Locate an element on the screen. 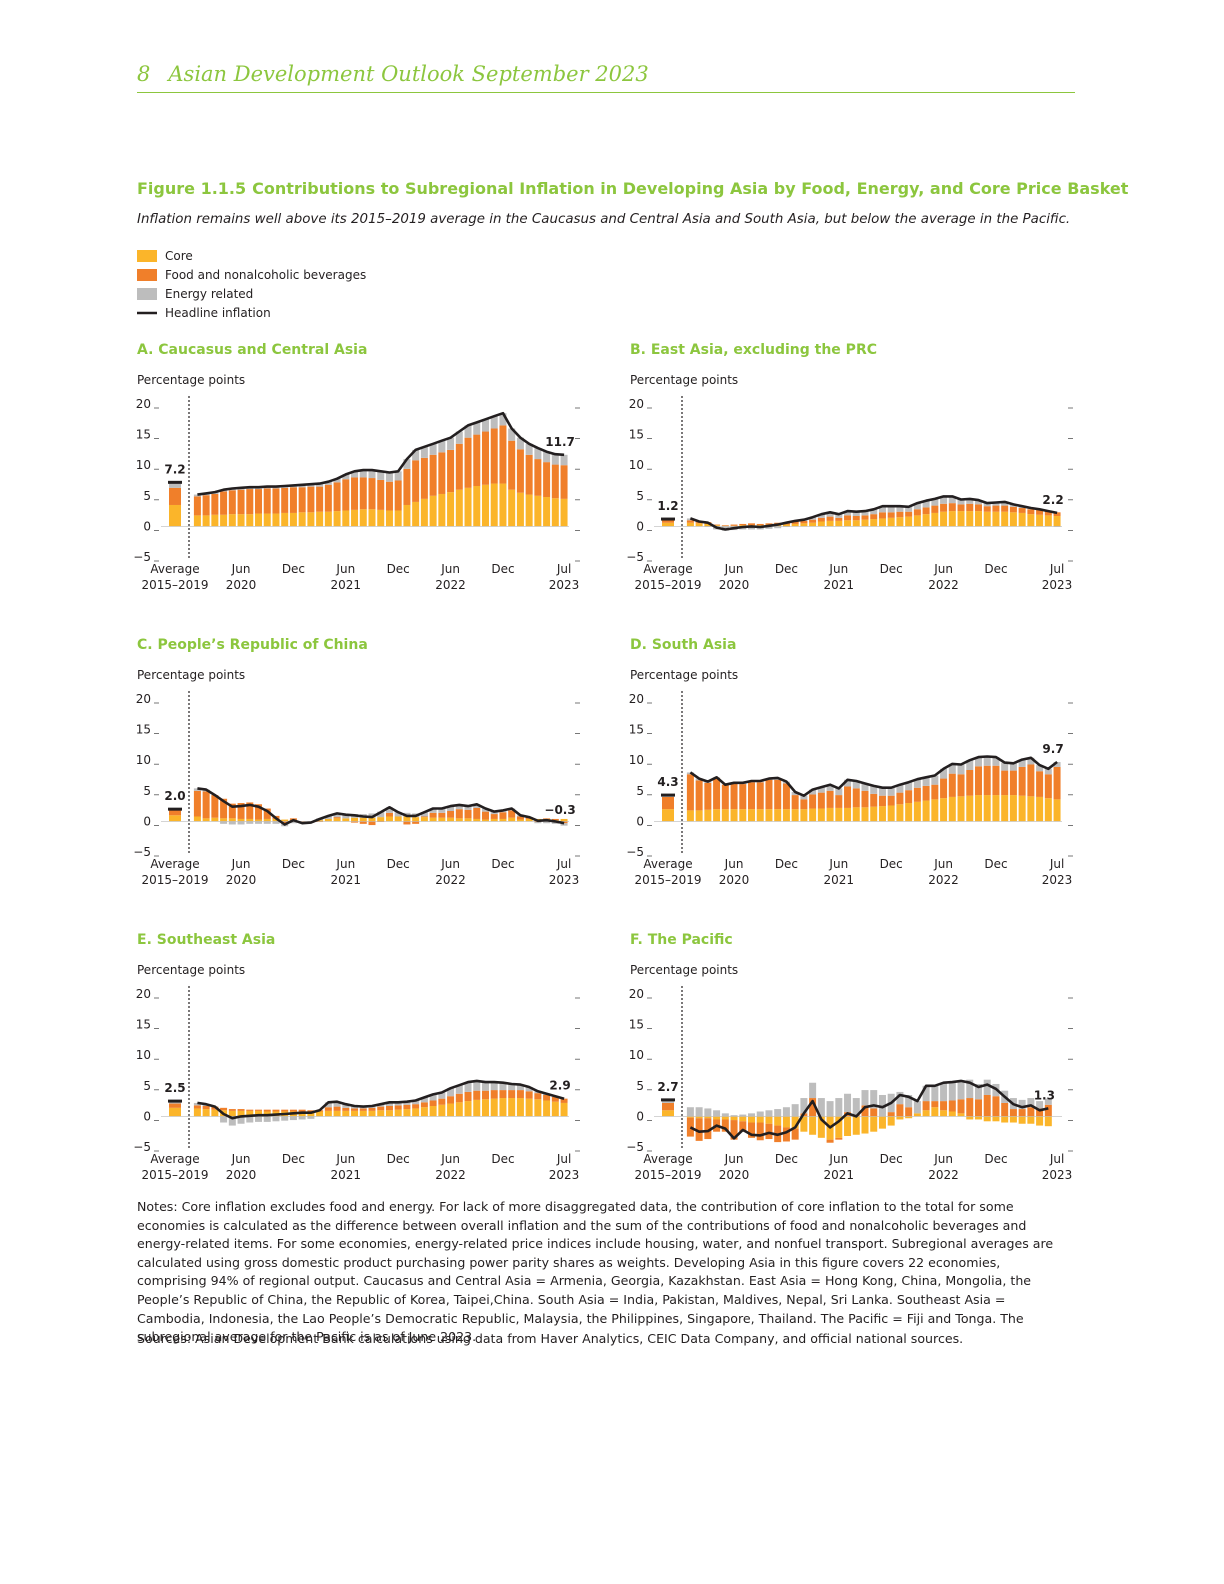 The image size is (1224, 1584). y-tick-label: 0 is located at coordinates (147, 1116).